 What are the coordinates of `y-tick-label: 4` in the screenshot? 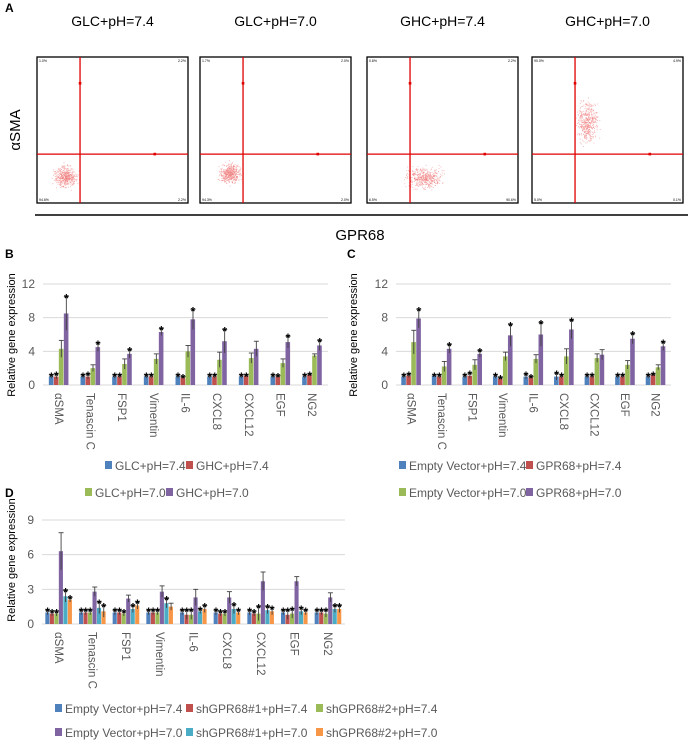 It's located at (31, 351).